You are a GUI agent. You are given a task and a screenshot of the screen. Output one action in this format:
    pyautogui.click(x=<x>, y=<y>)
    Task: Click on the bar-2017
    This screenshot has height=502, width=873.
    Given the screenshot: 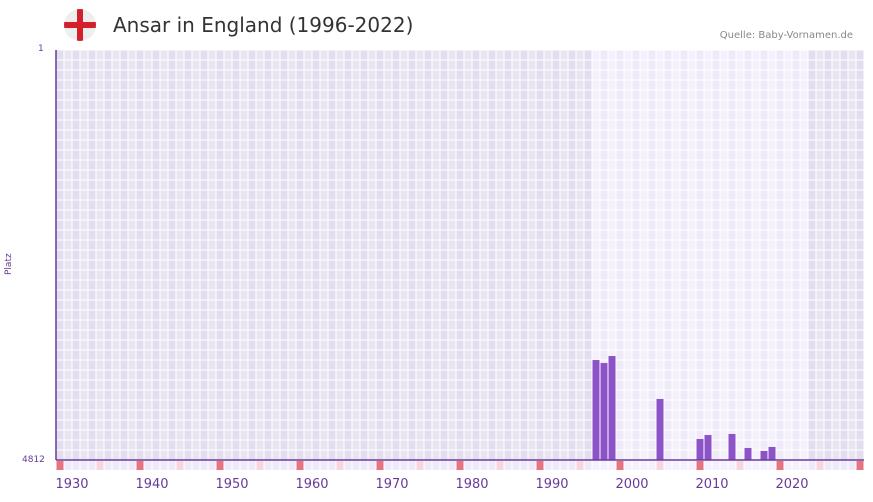 What is the action you would take?
    pyautogui.click(x=772, y=453)
    